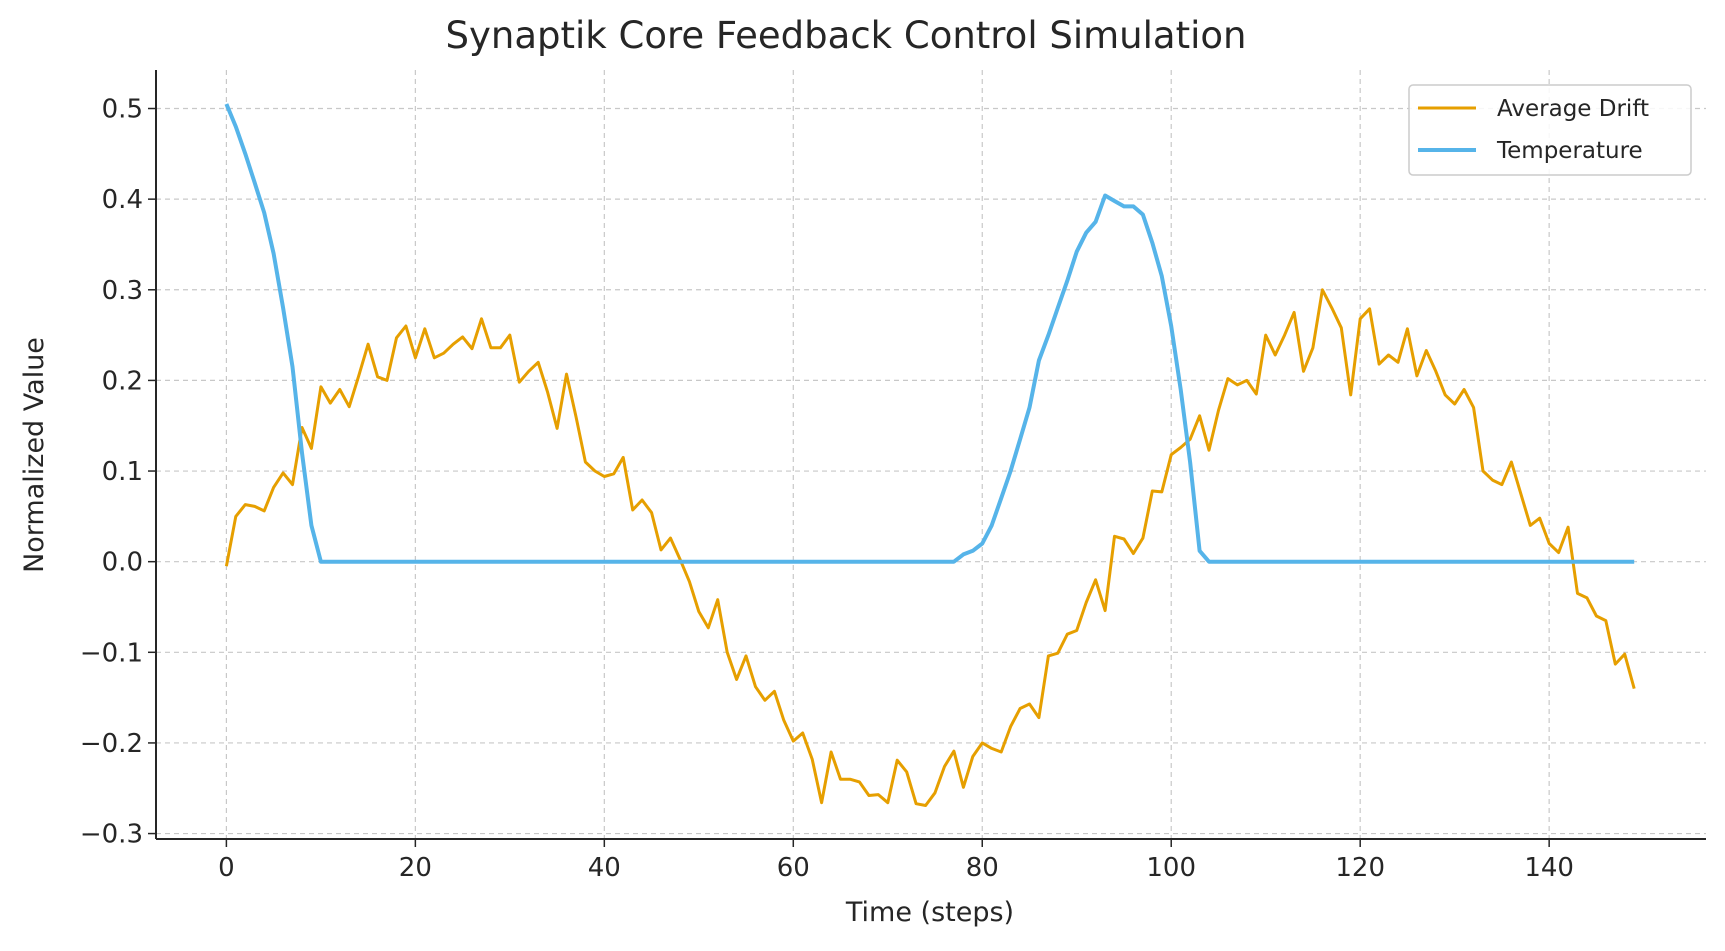 The height and width of the screenshot is (951, 1725). I want to click on x-tick-label: 40, so click(604, 868).